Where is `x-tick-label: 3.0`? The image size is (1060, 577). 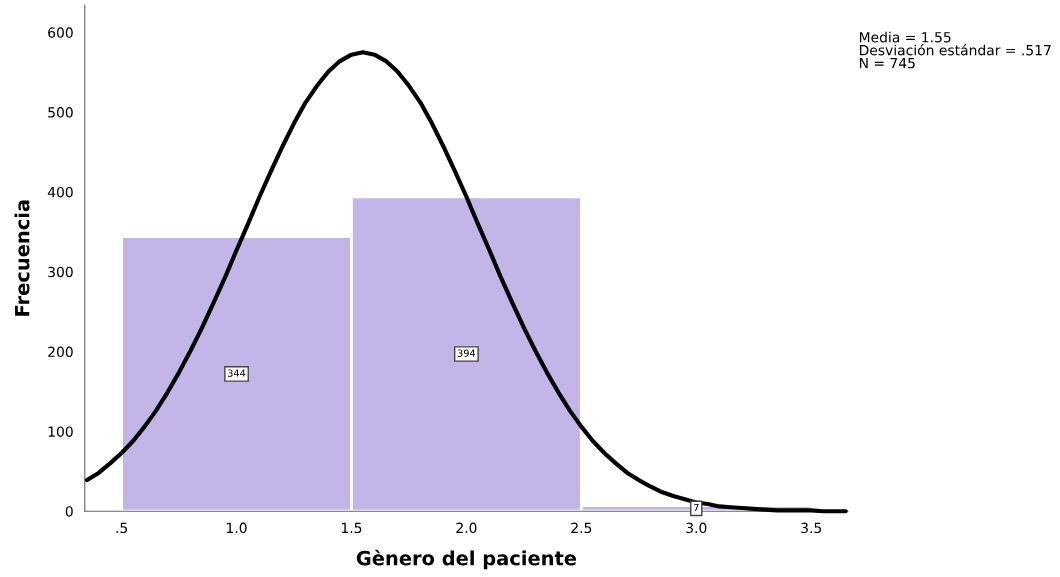
x-tick-label: 3.0 is located at coordinates (696, 528).